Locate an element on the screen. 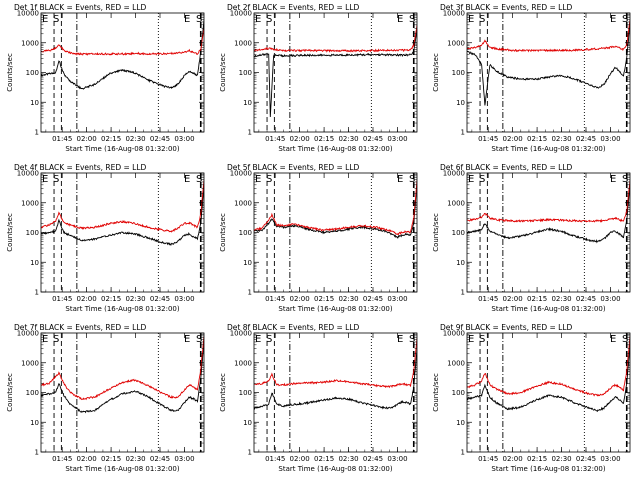 The height and width of the screenshot is (480, 640). chart-title: Det 2f BLACK = Events, RED = LLD is located at coordinates (293, 7).